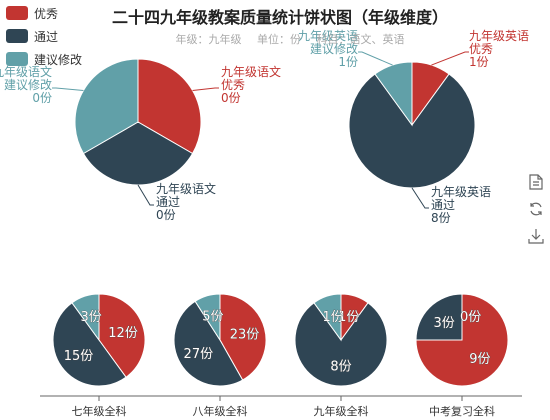  Describe the element at coordinates (17, 13) in the screenshot. I see `legend-swatch-excellent` at that location.